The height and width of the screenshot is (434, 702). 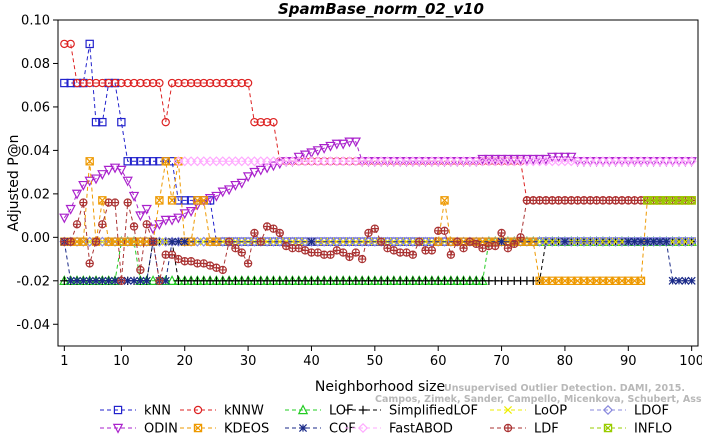 I want to click on legend-label: COF, so click(x=342, y=428).